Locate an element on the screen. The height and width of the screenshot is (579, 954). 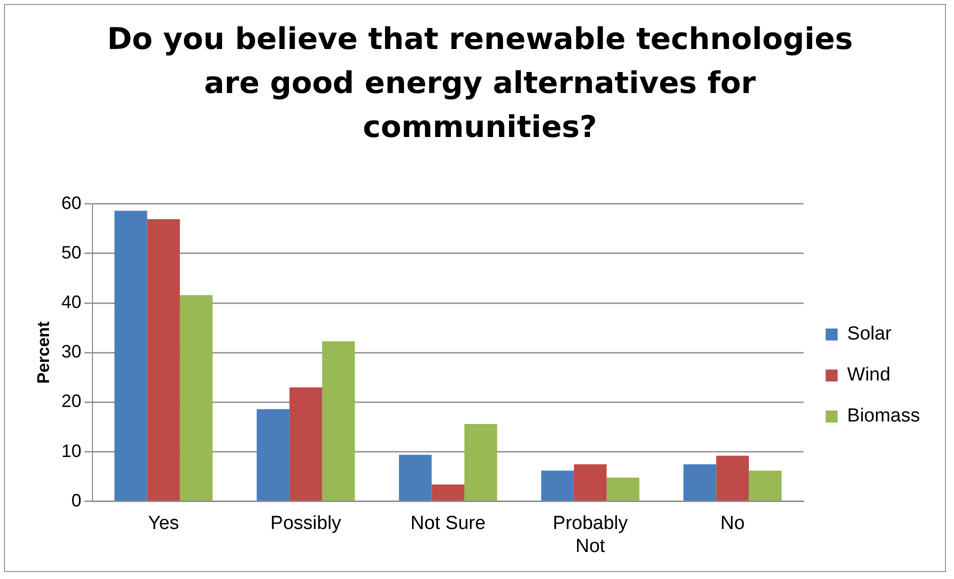
x-tick-label: Not Sure is located at coordinates (448, 523).